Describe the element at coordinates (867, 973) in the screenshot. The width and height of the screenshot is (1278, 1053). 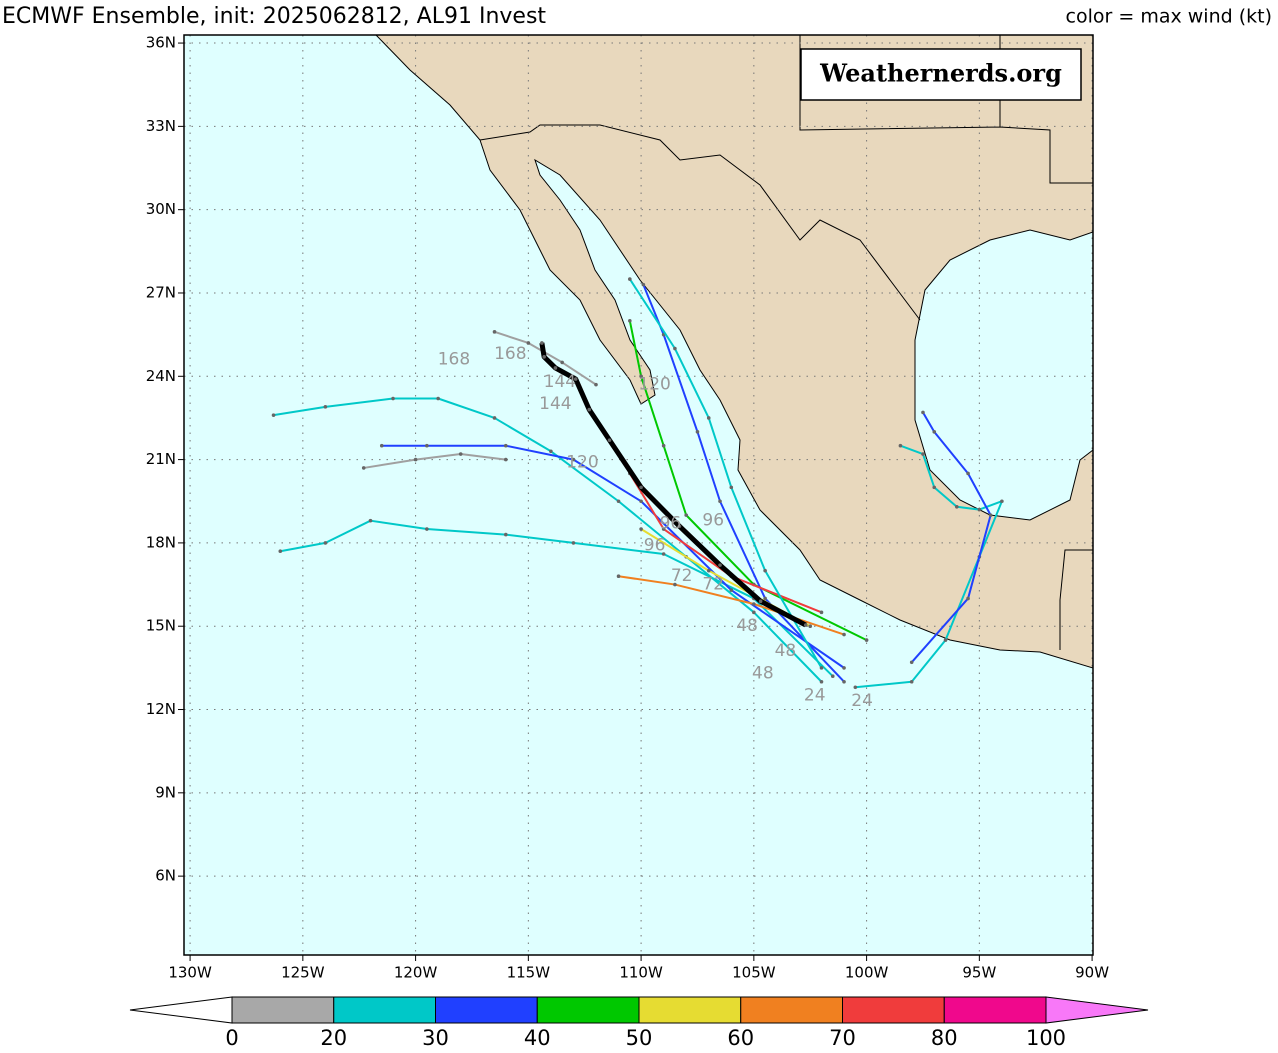
I see `x-tick-label: 100W` at that location.